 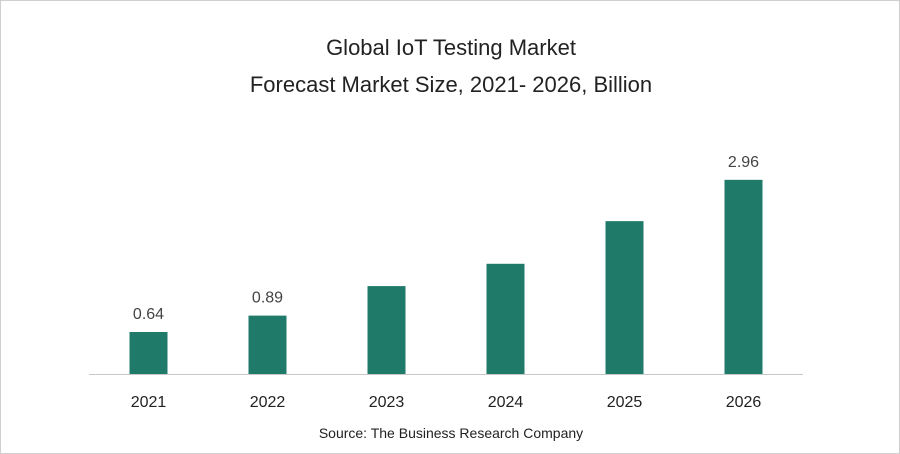 I want to click on bar-2026, so click(x=743, y=276).